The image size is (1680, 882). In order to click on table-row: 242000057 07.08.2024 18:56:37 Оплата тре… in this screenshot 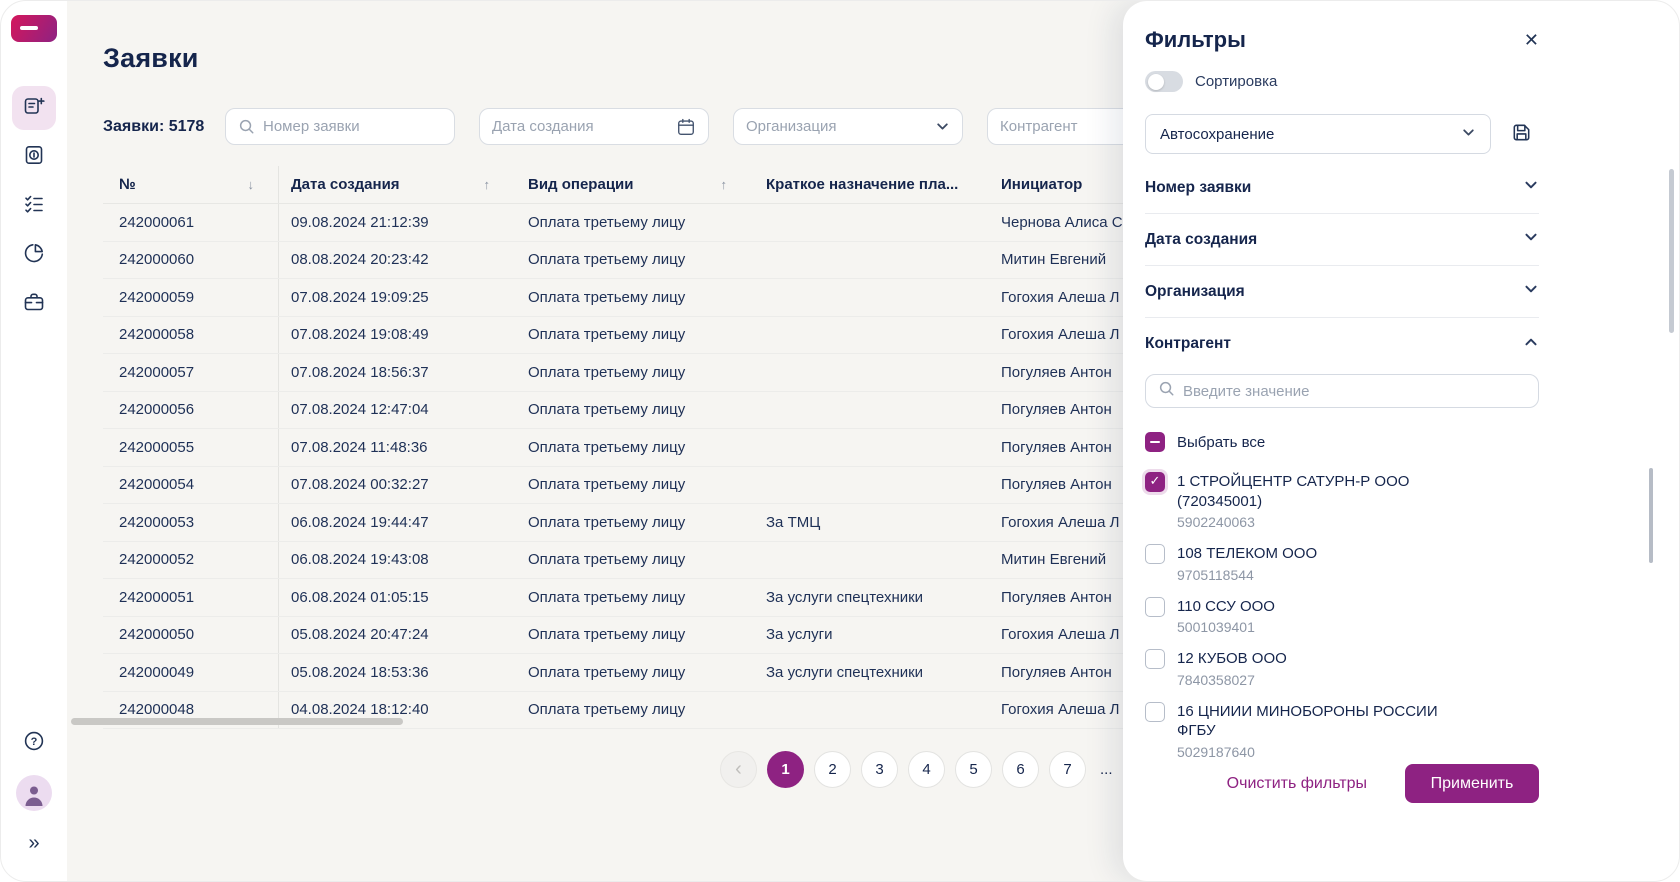, I will do `click(891, 373)`.